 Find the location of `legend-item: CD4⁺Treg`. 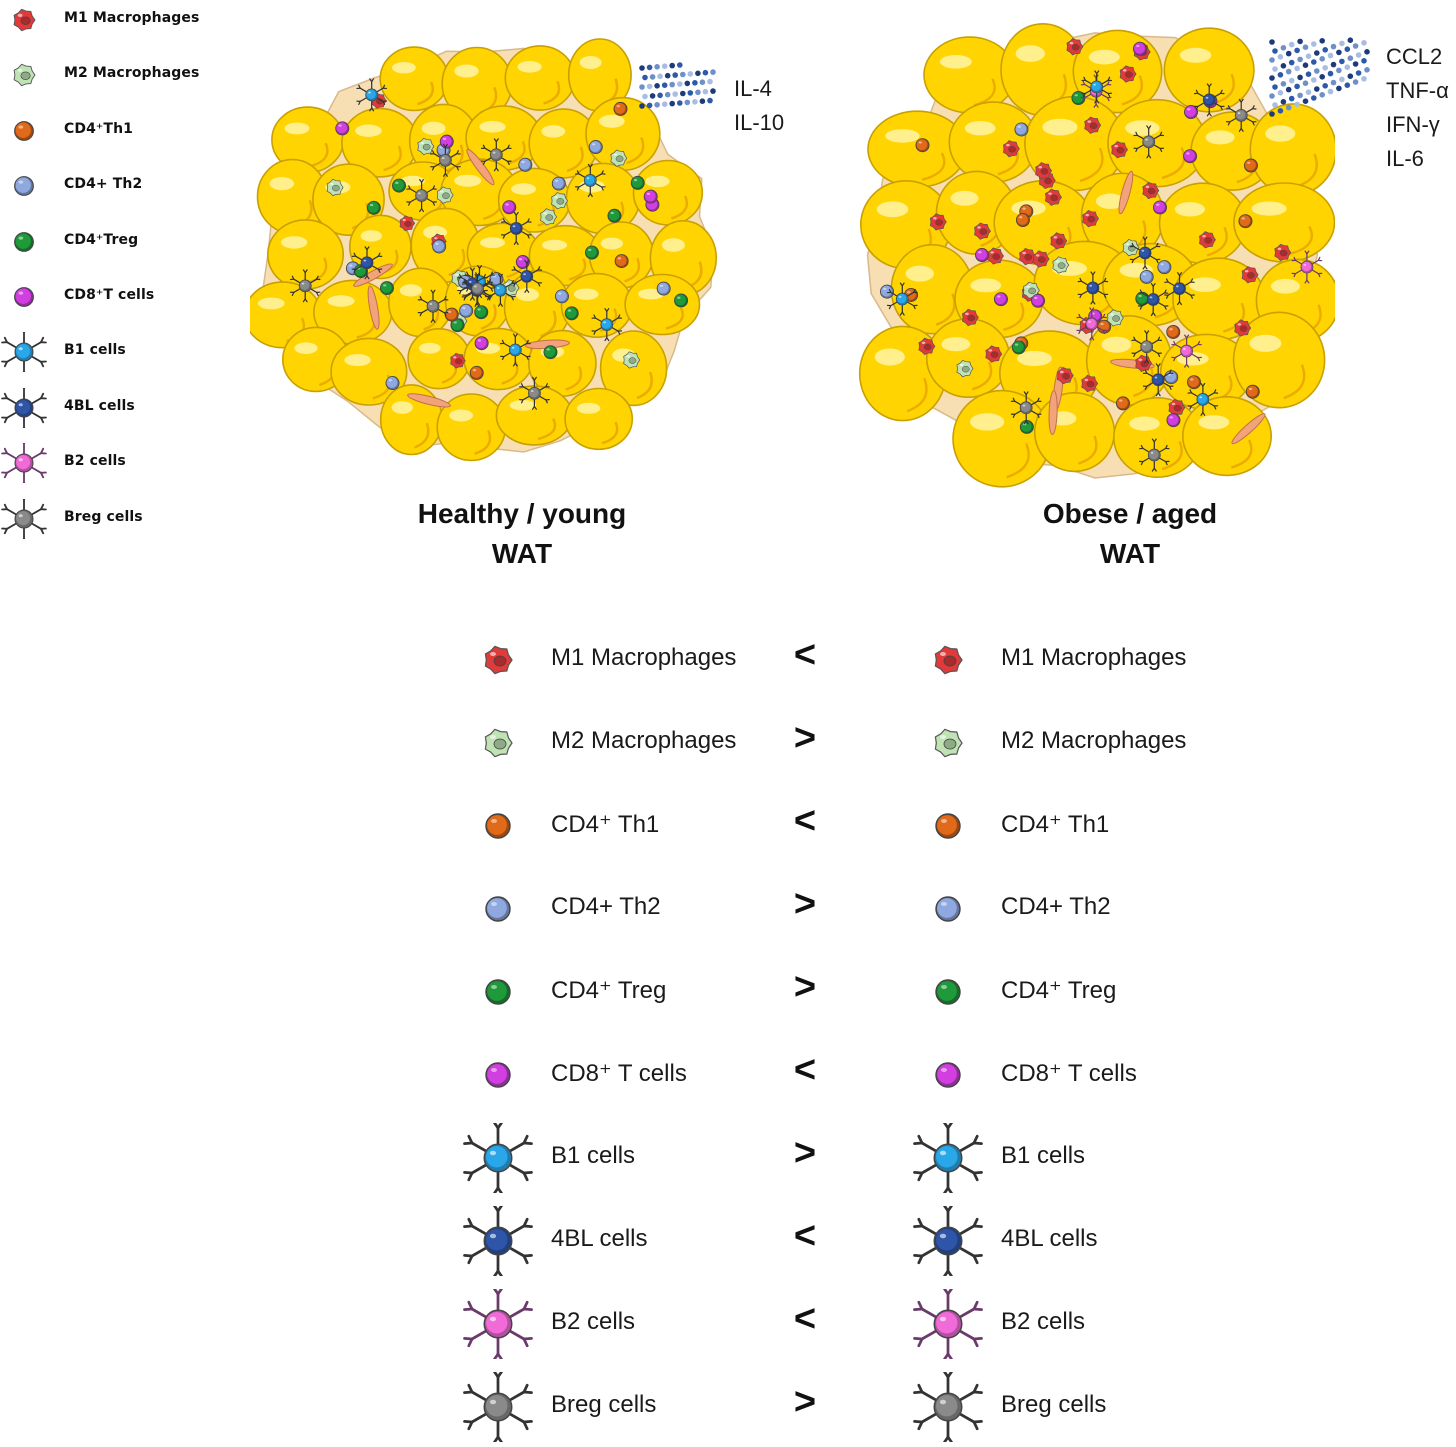

legend-item: CD4⁺Treg is located at coordinates (115, 242).